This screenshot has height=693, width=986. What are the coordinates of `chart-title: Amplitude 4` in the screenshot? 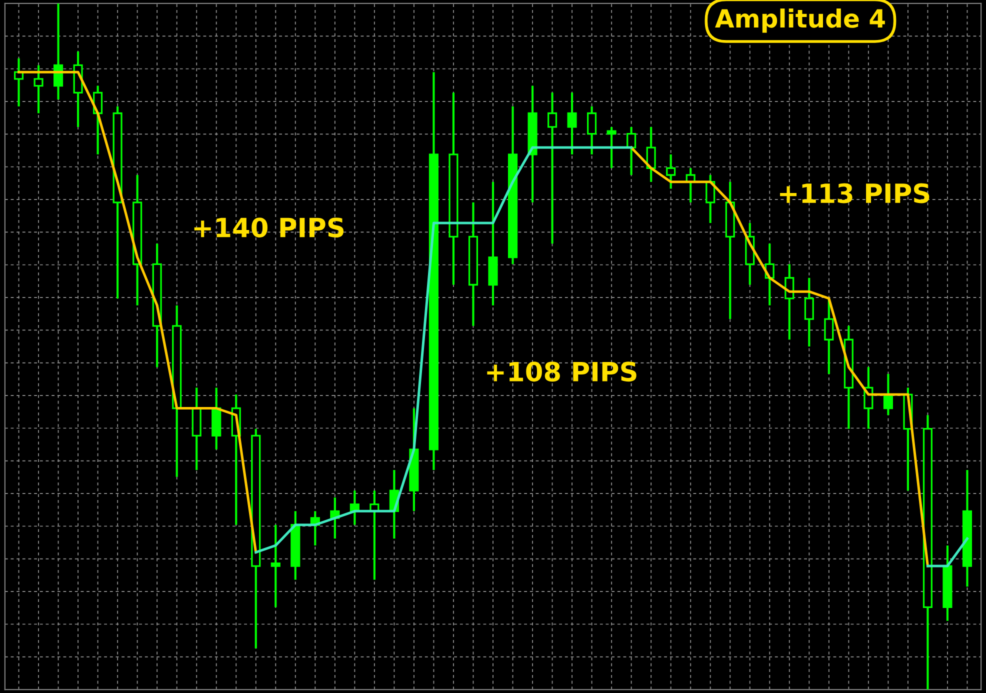 It's located at (800, 20).